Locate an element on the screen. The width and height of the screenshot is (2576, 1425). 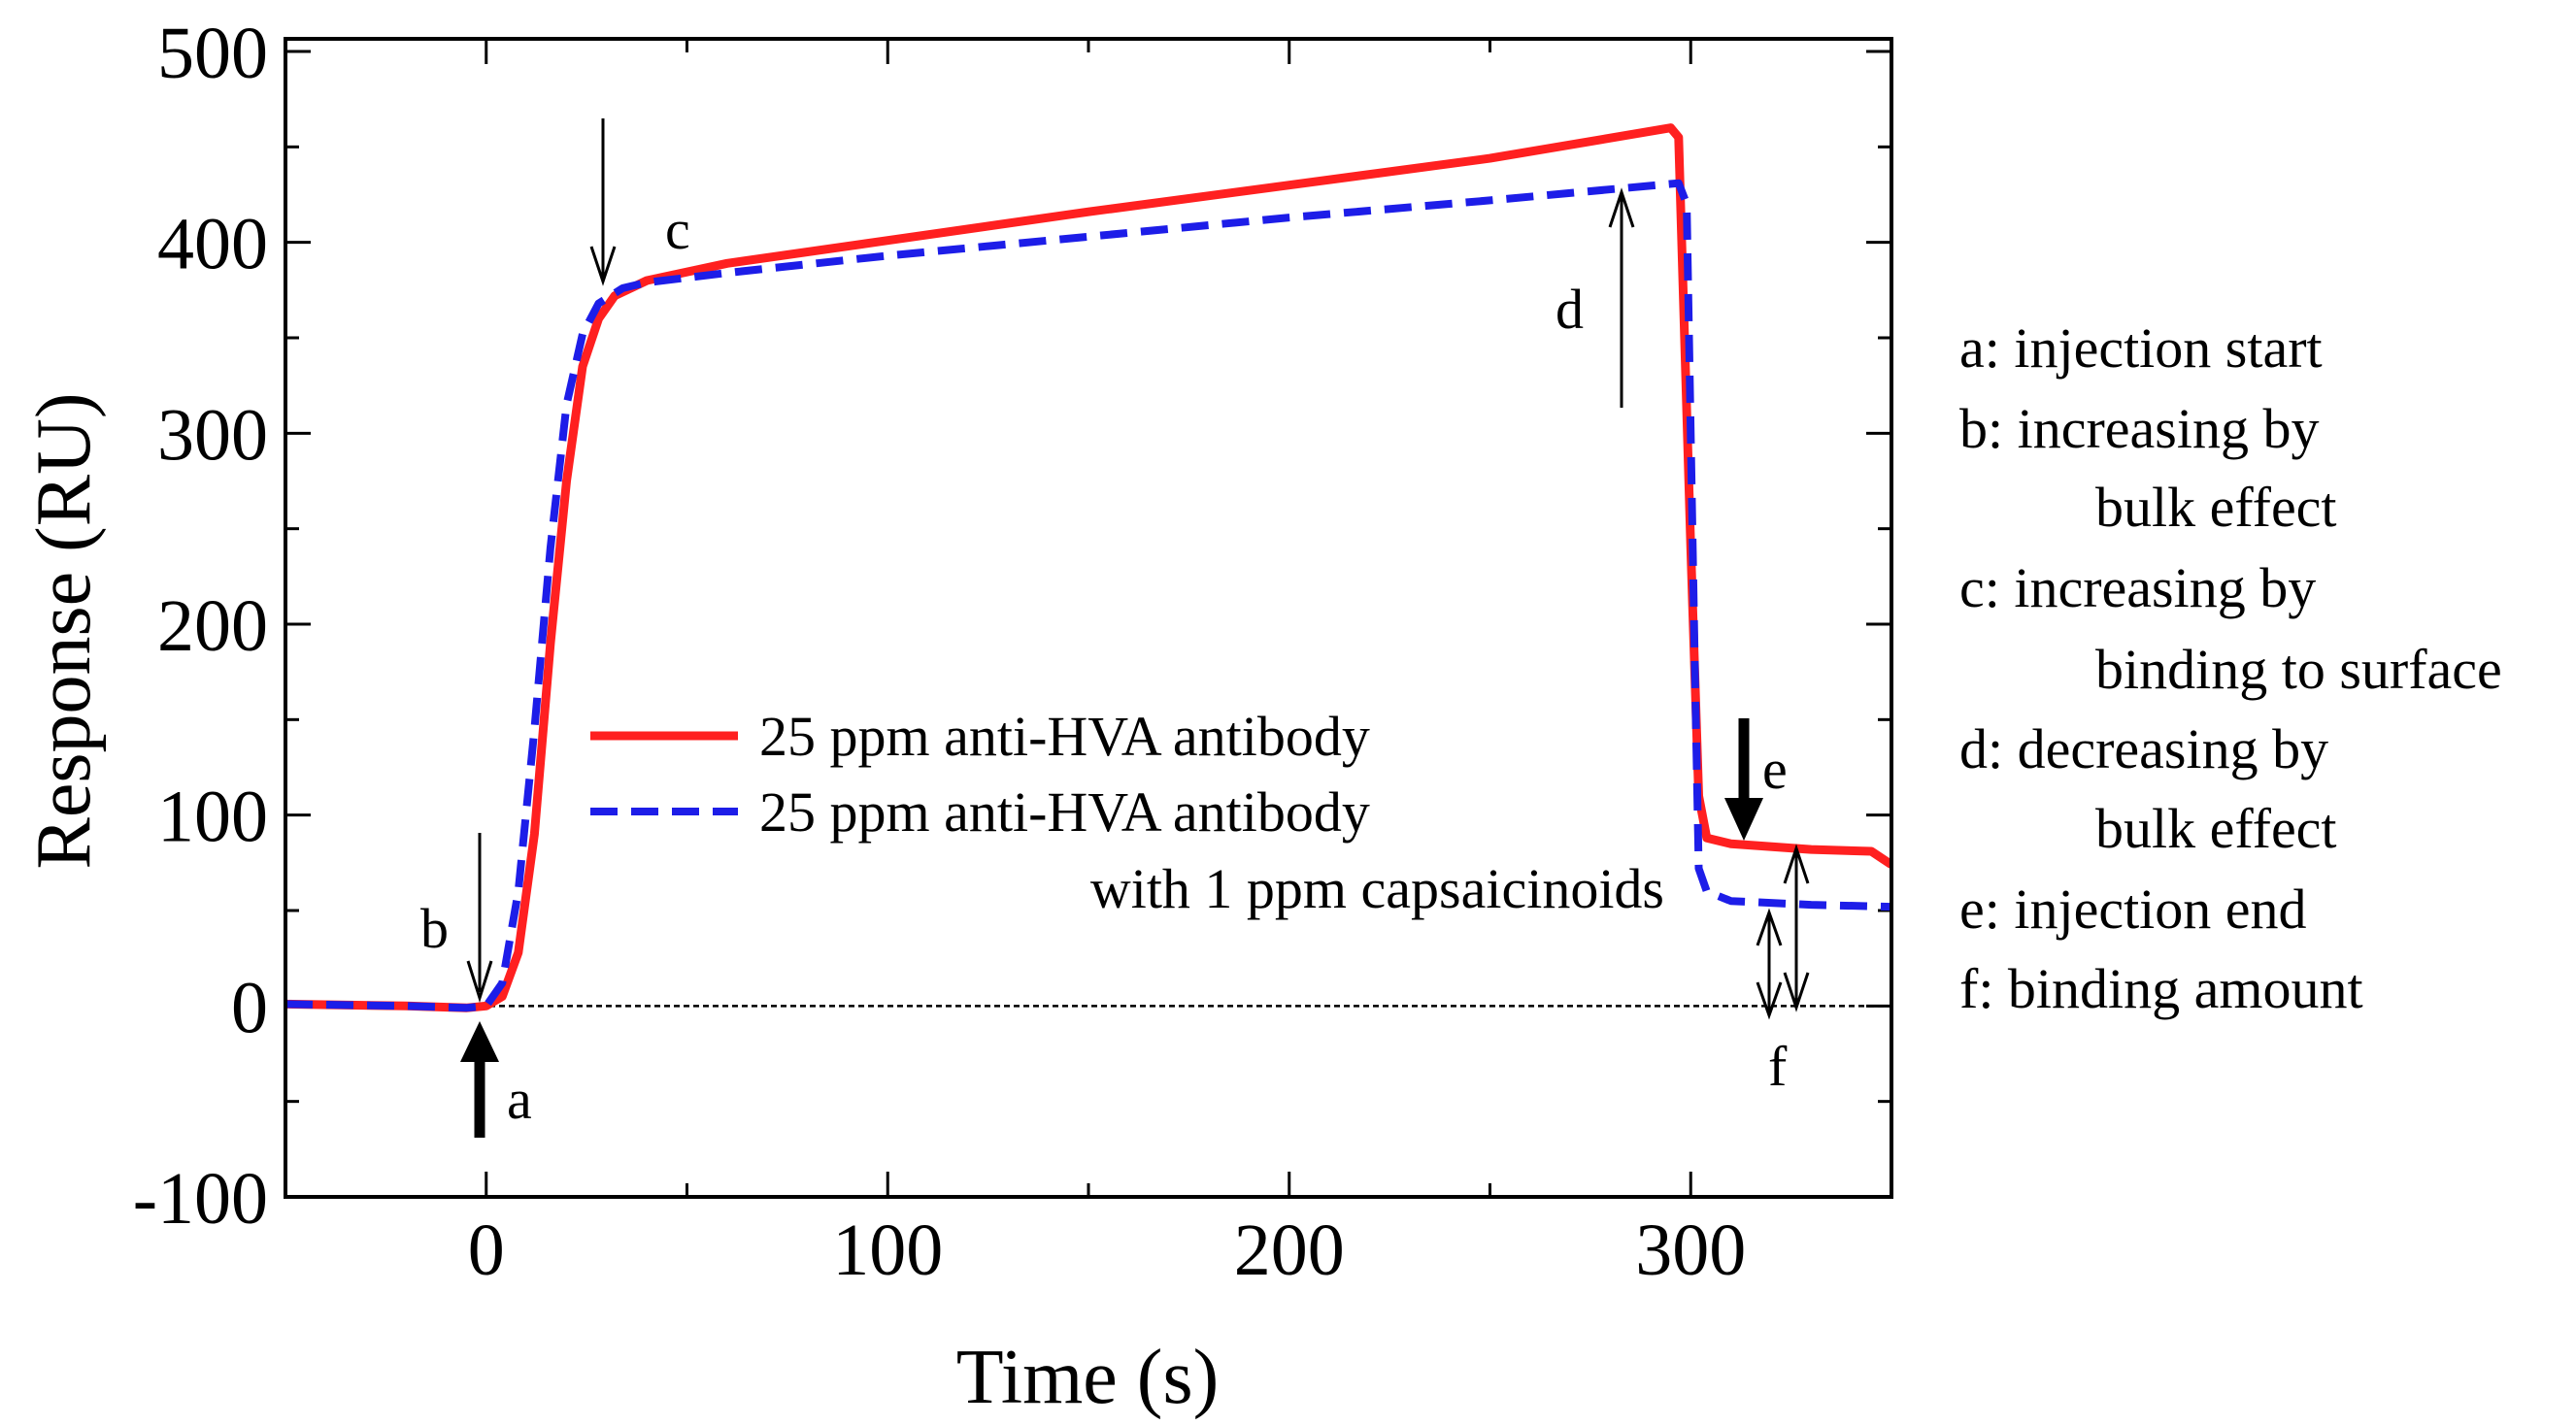
y-tick-label: 200 is located at coordinates (213, 626).